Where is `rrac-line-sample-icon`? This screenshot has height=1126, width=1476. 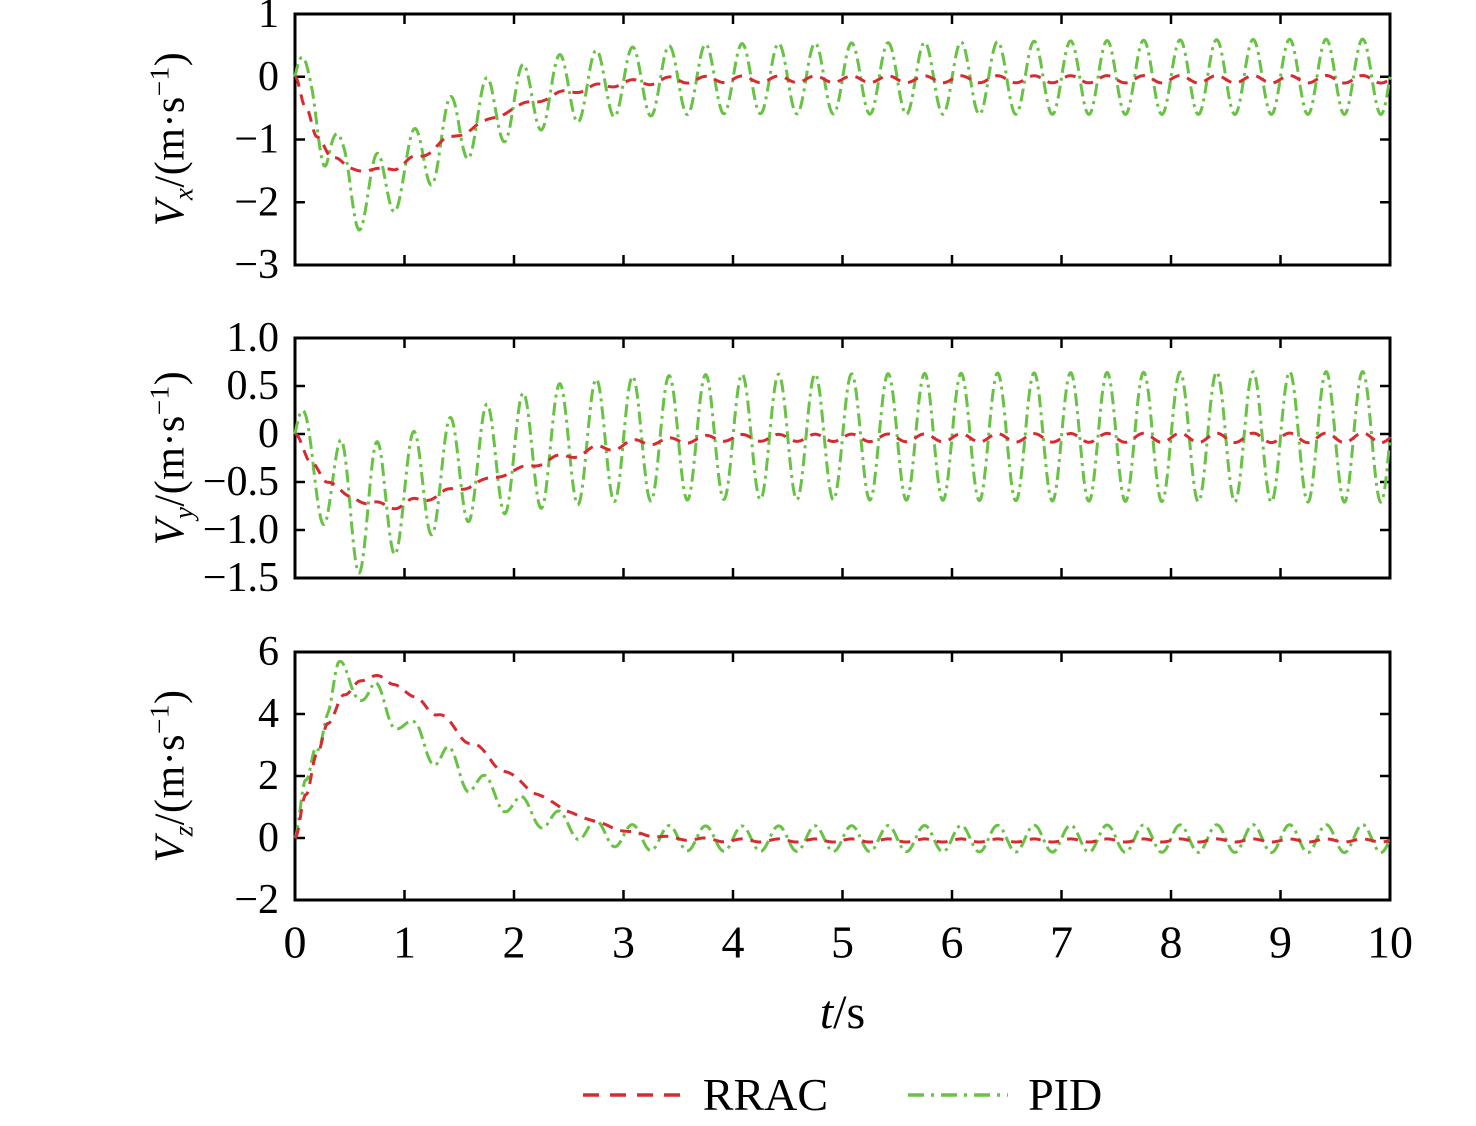 rrac-line-sample-icon is located at coordinates (632, 1094).